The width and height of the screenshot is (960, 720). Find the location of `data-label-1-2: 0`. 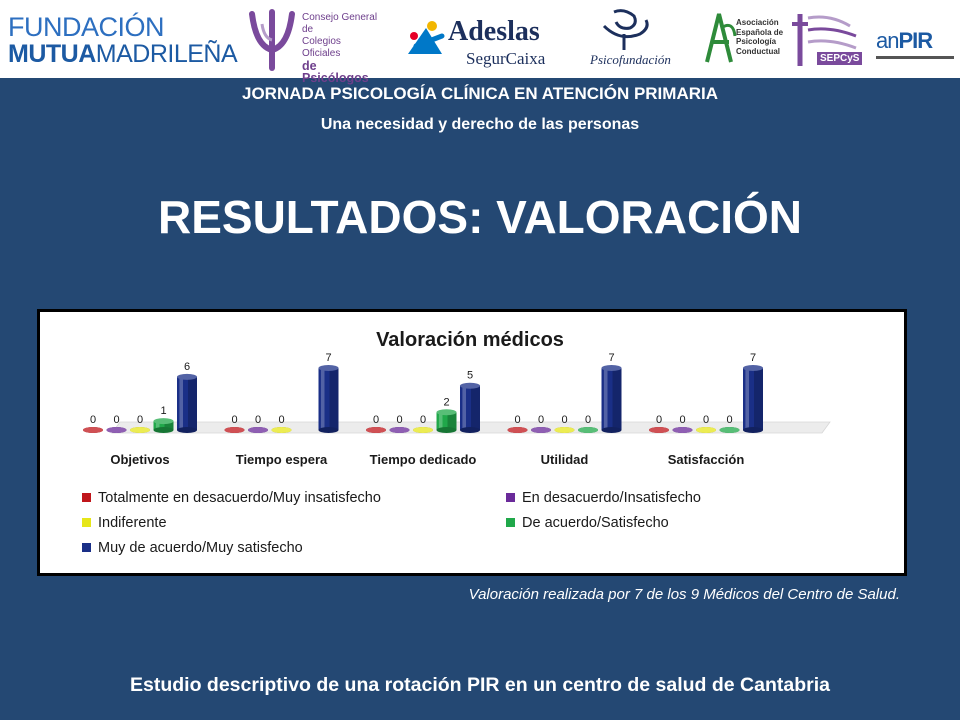

data-label-1-2: 0 is located at coordinates (281, 420).